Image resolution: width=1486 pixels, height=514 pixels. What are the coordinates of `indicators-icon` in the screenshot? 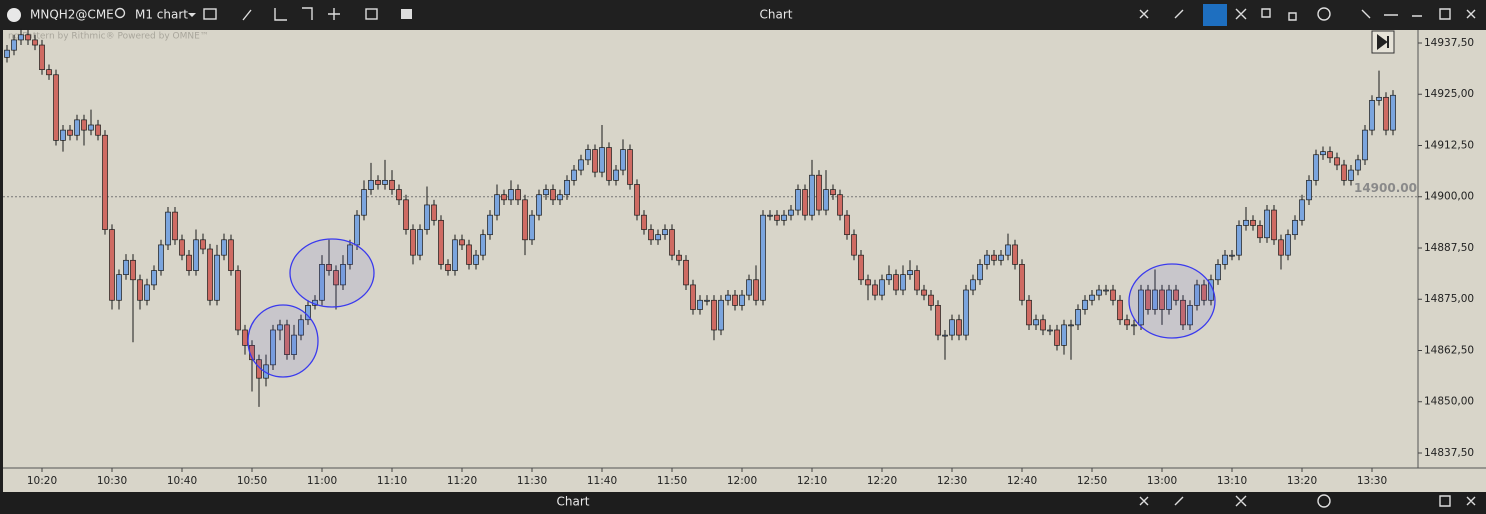 It's located at (210, 14).